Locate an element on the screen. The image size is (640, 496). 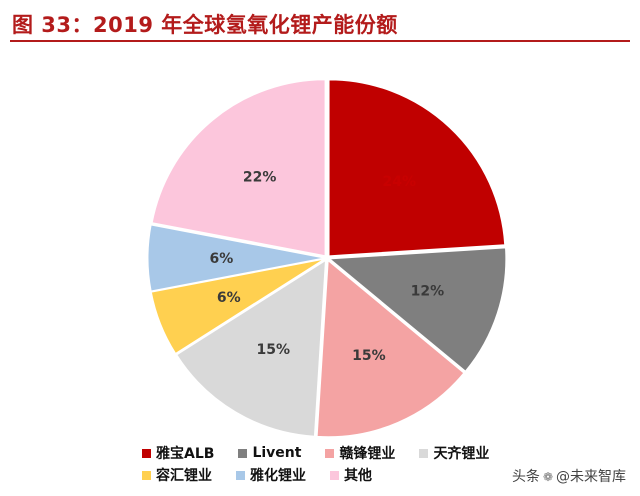
legend-swatch-tianqi is located at coordinates (424, 453).